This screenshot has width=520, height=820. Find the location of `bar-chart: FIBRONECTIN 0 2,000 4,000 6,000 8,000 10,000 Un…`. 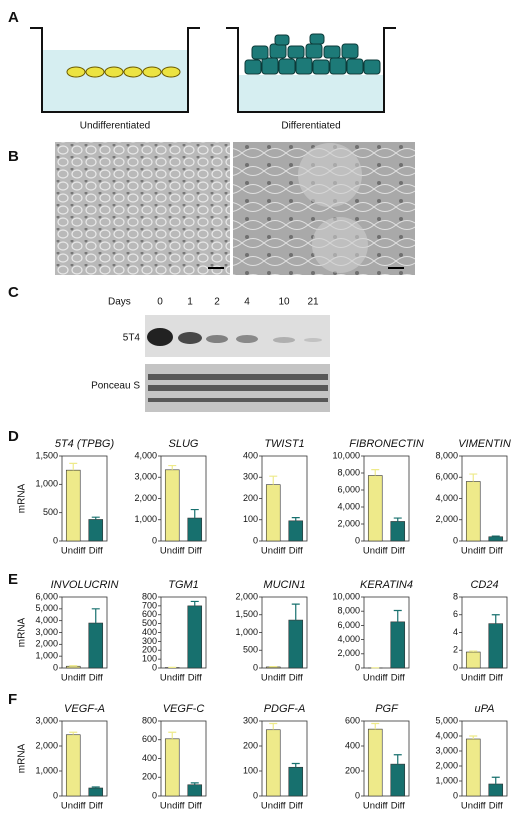

bar-chart: FIBRONECTIN 0 2,000 4,000 6,000 8,000 10,000 Un… is located at coordinates (377, 497).